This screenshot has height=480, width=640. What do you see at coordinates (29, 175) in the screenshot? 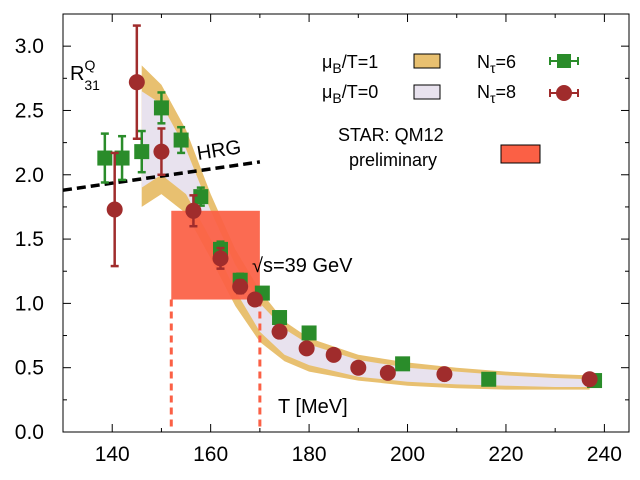
I see `y-tick-label-4: 2.0` at bounding box center [29, 175].